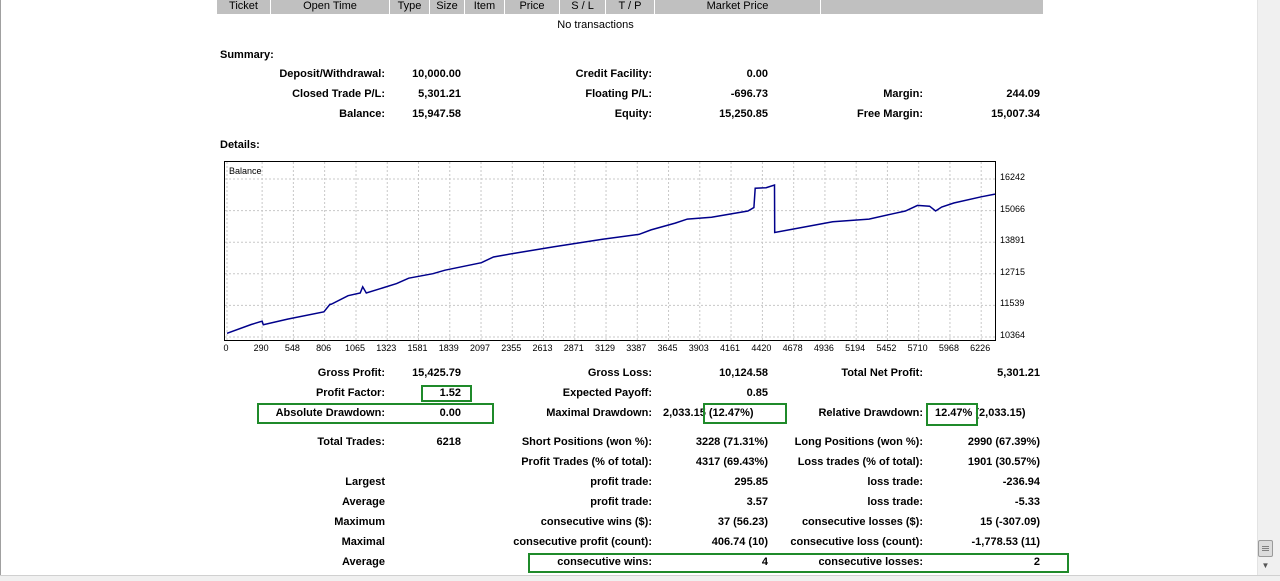 Image resolution: width=1280 pixels, height=581 pixels. Describe the element at coordinates (247, 55) in the screenshot. I see `summary-heading: Summary:` at that location.